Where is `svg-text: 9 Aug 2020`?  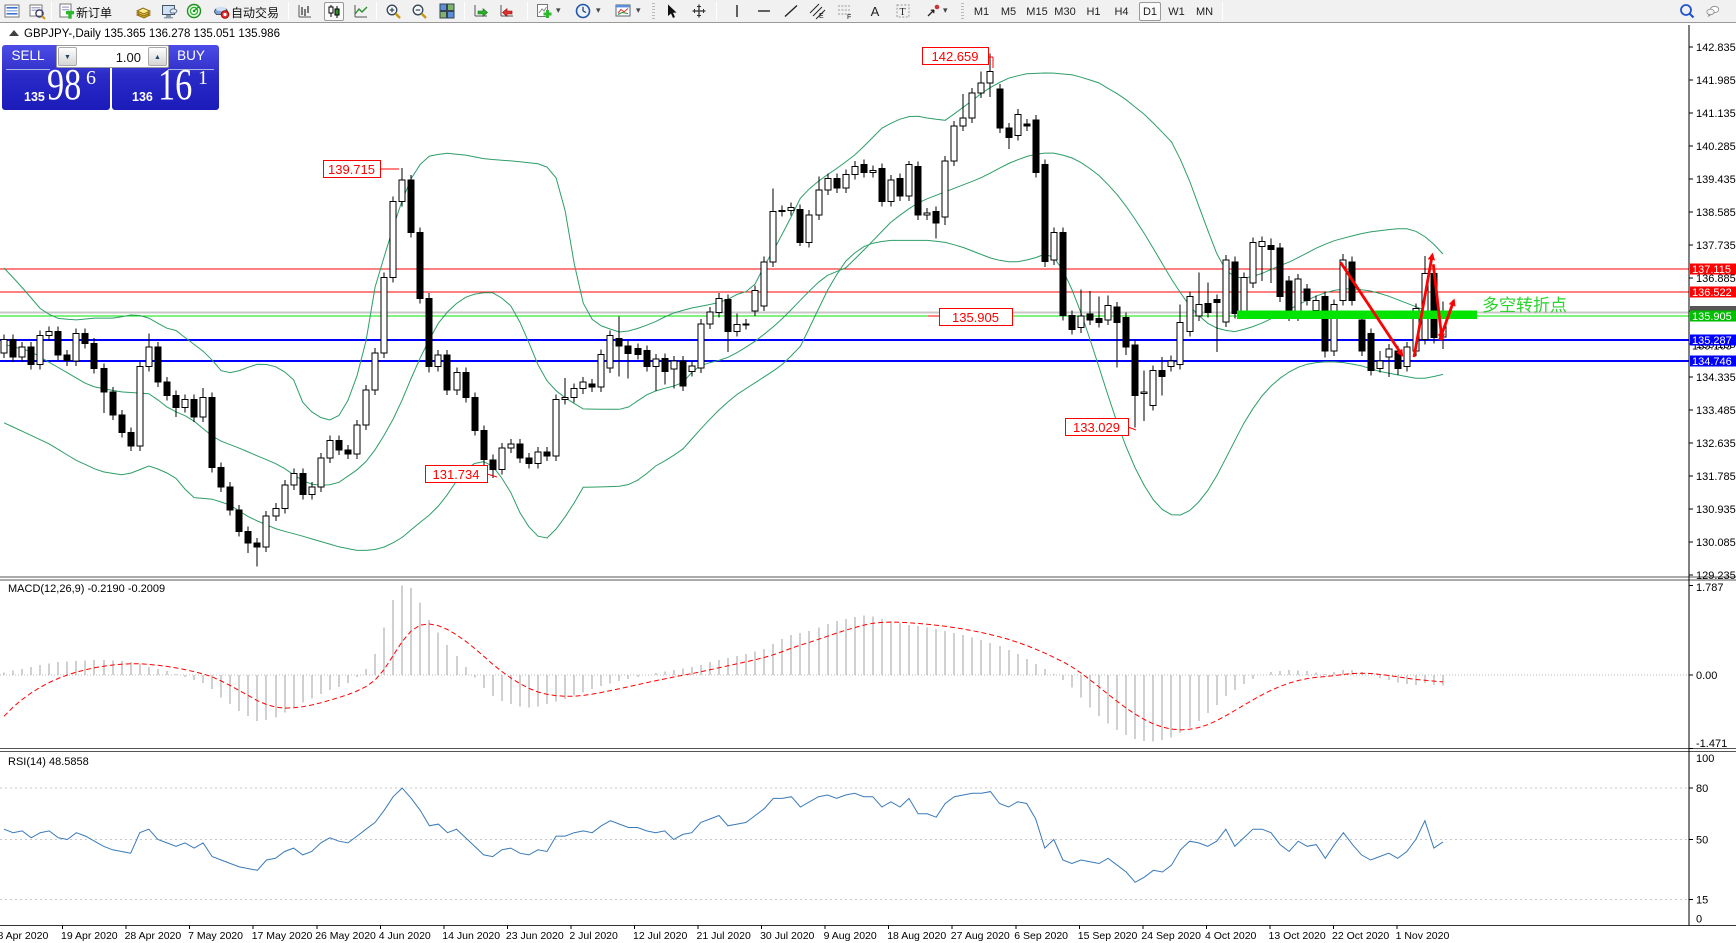 svg-text: 9 Aug 2020 is located at coordinates (850, 936).